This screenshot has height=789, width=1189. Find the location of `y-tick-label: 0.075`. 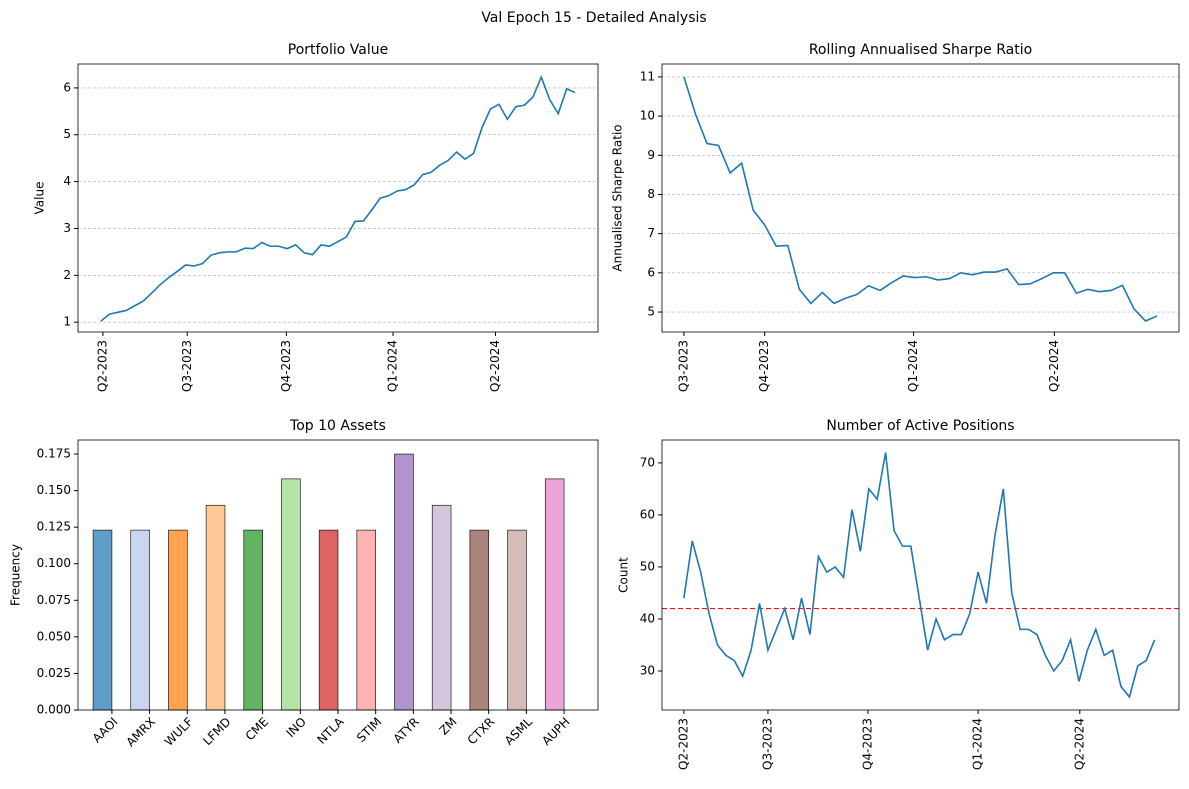

y-tick-label: 0.075 is located at coordinates (54, 600).